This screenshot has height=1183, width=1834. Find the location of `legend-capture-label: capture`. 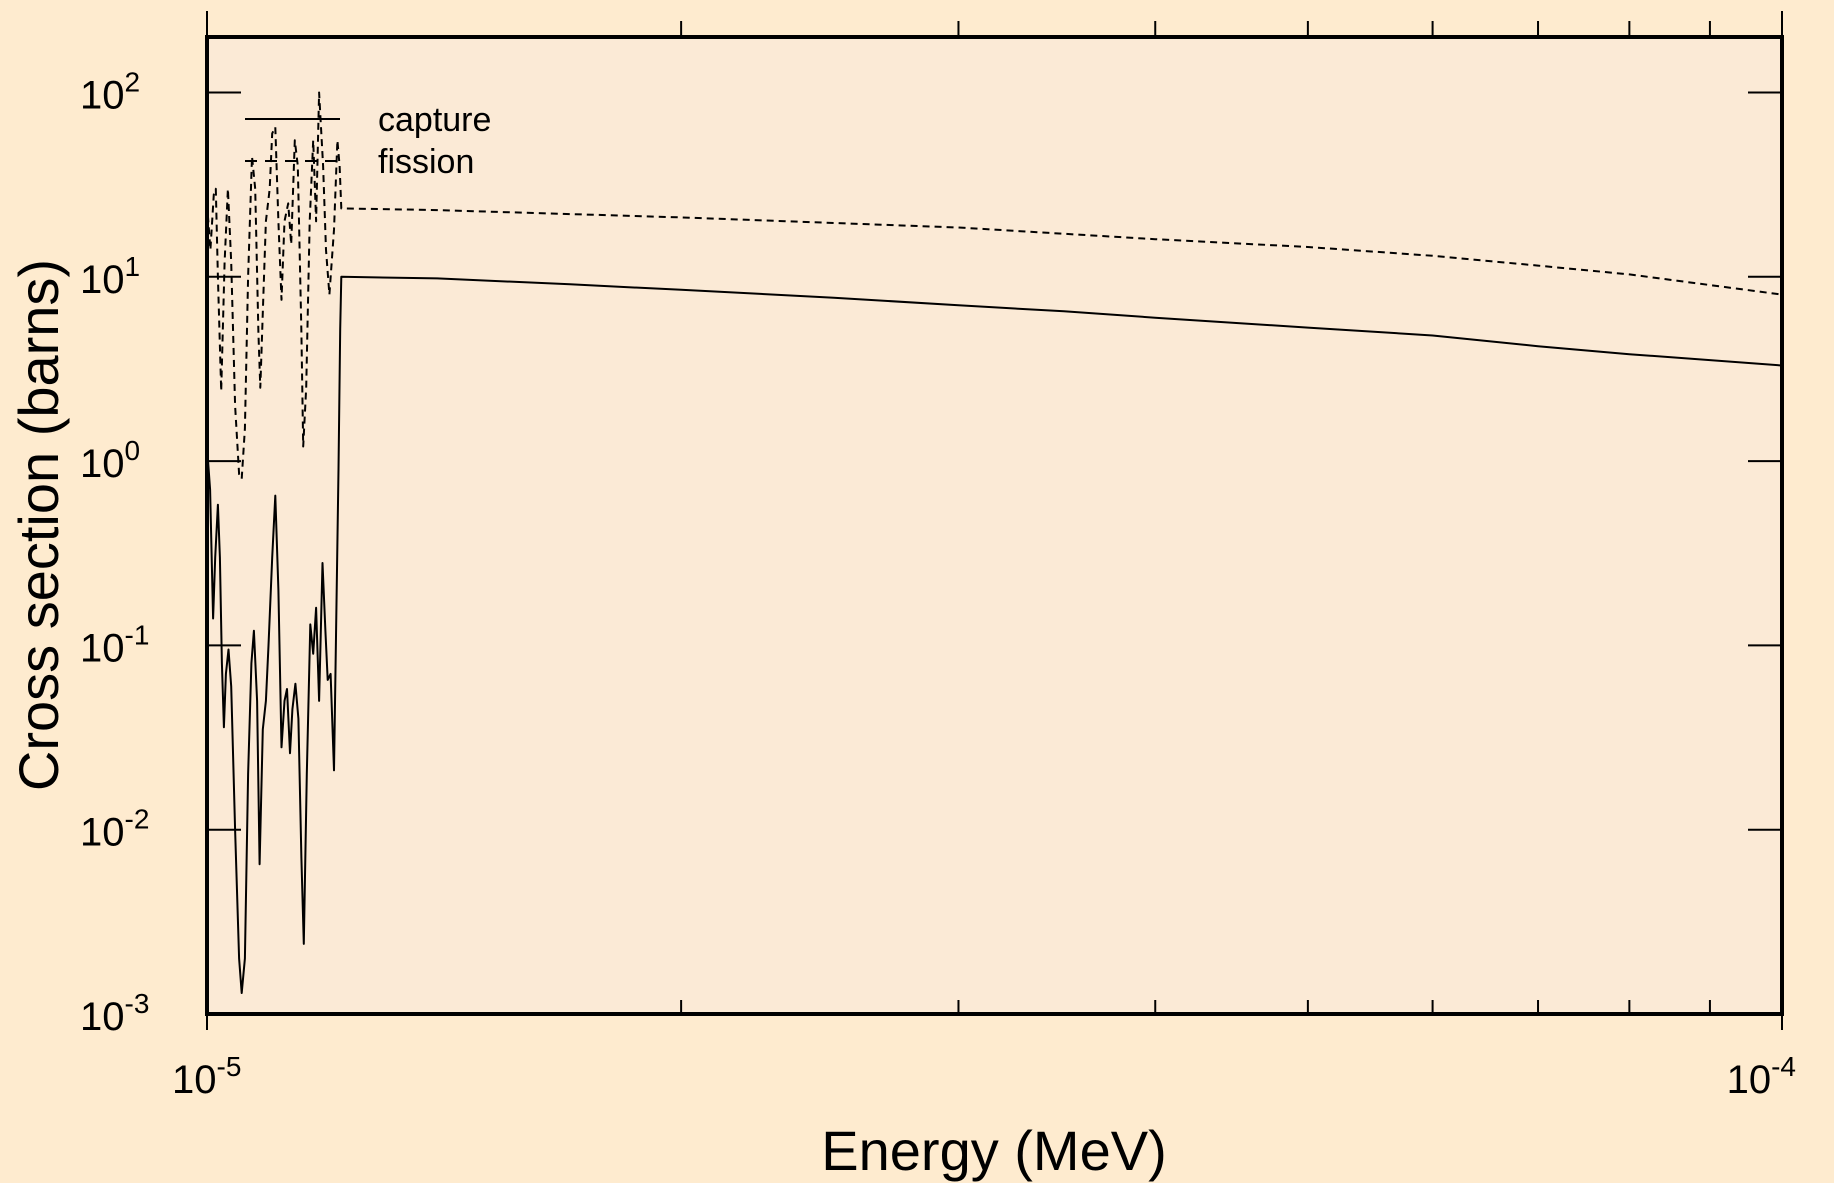

legend-capture-label: capture is located at coordinates (434, 120).